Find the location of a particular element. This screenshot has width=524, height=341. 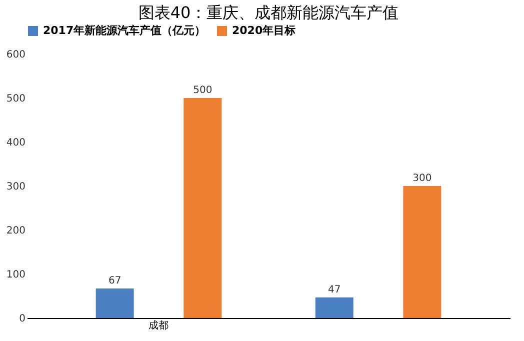

y-tick-label: 600 is located at coordinates (16, 55).